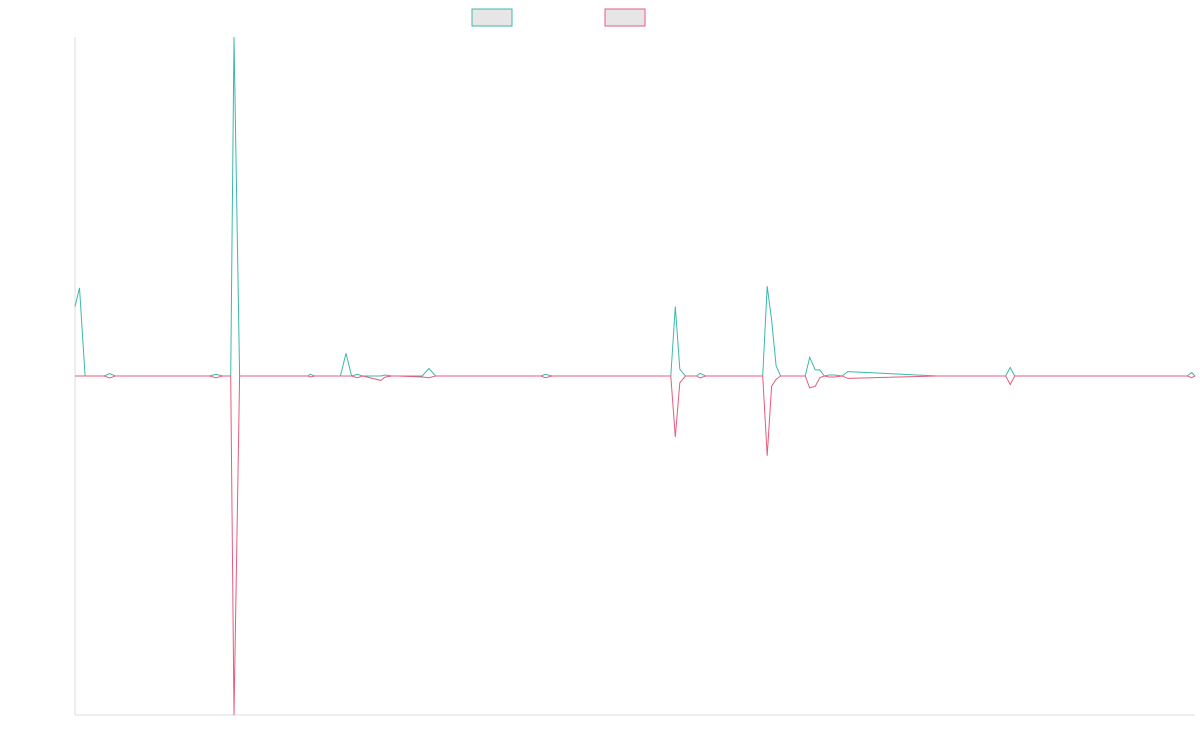 The height and width of the screenshot is (750, 1200). I want to click on legend, so click(558, 17).